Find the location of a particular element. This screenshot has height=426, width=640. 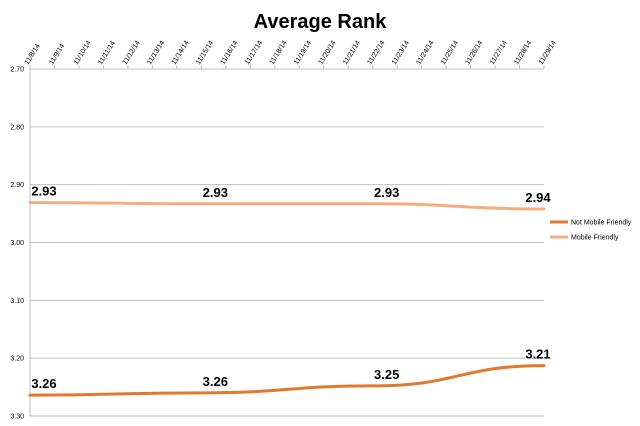

y-tick-label: 3.20 is located at coordinates (17, 359).